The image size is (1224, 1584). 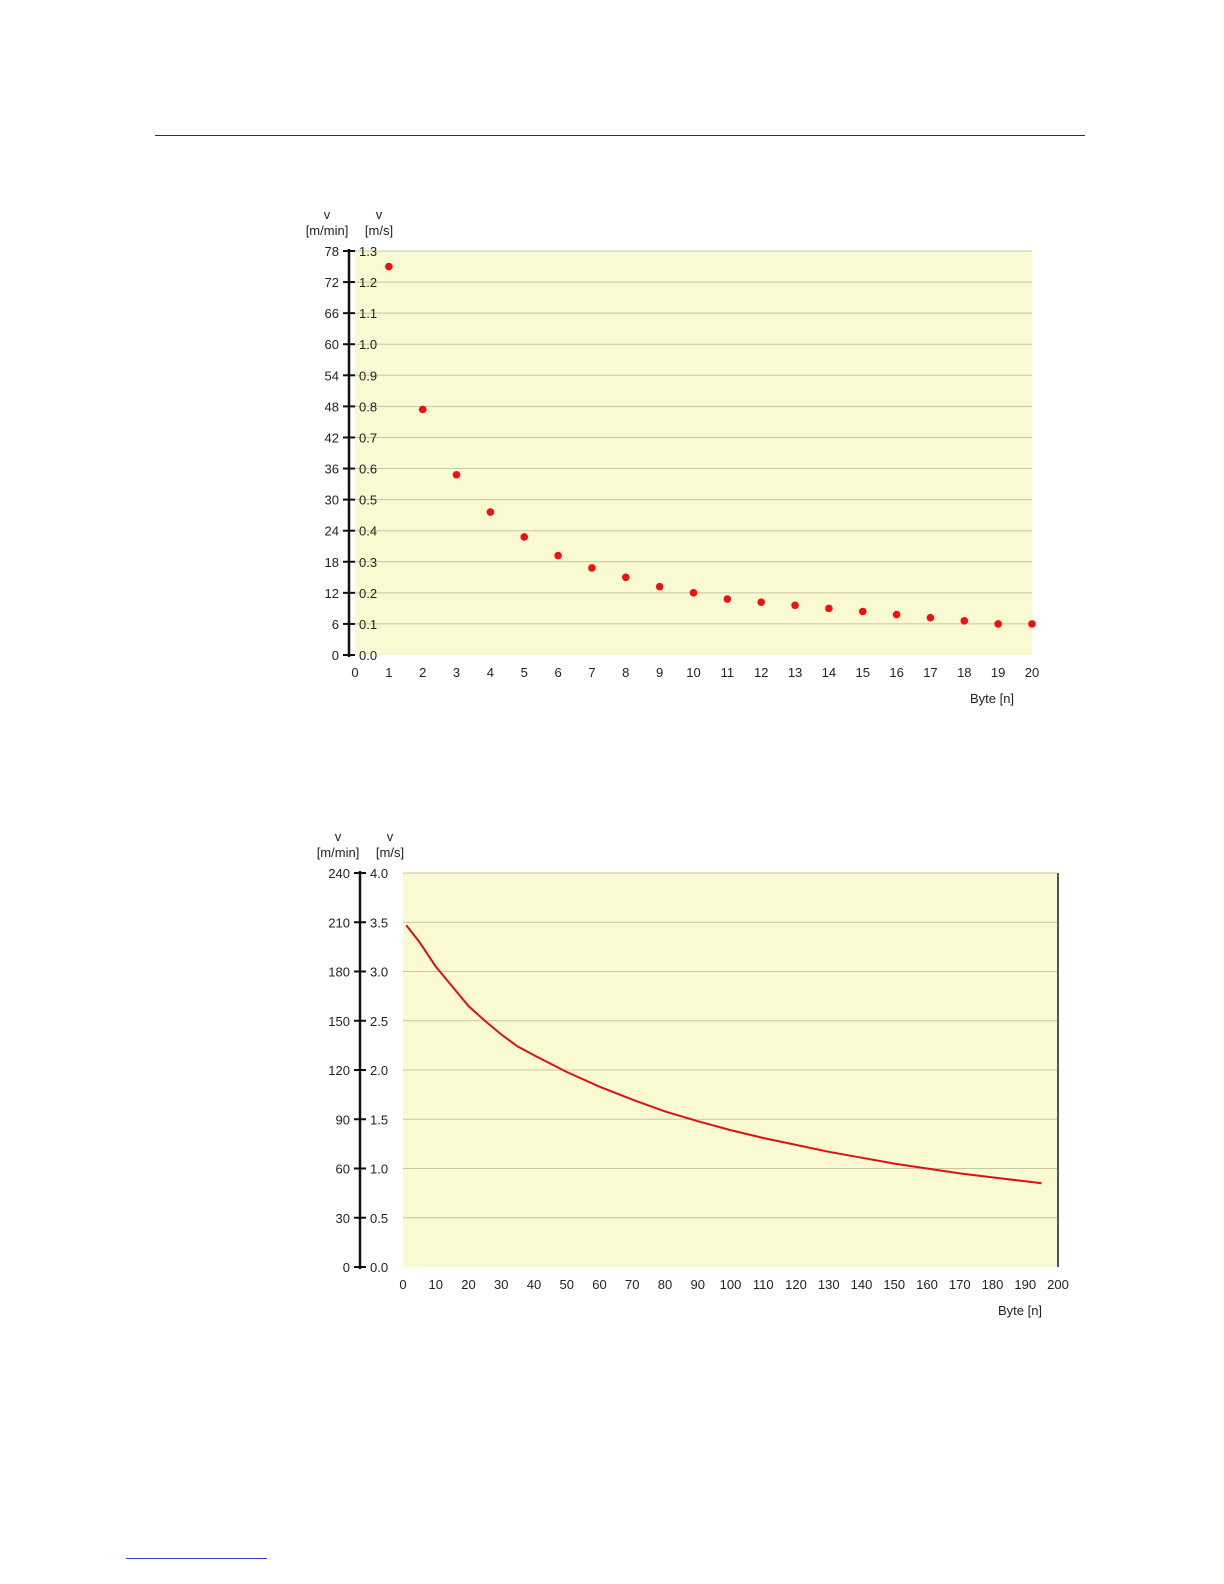 What do you see at coordinates (332, 375) in the screenshot?
I see `y-left-tick-label: 54` at bounding box center [332, 375].